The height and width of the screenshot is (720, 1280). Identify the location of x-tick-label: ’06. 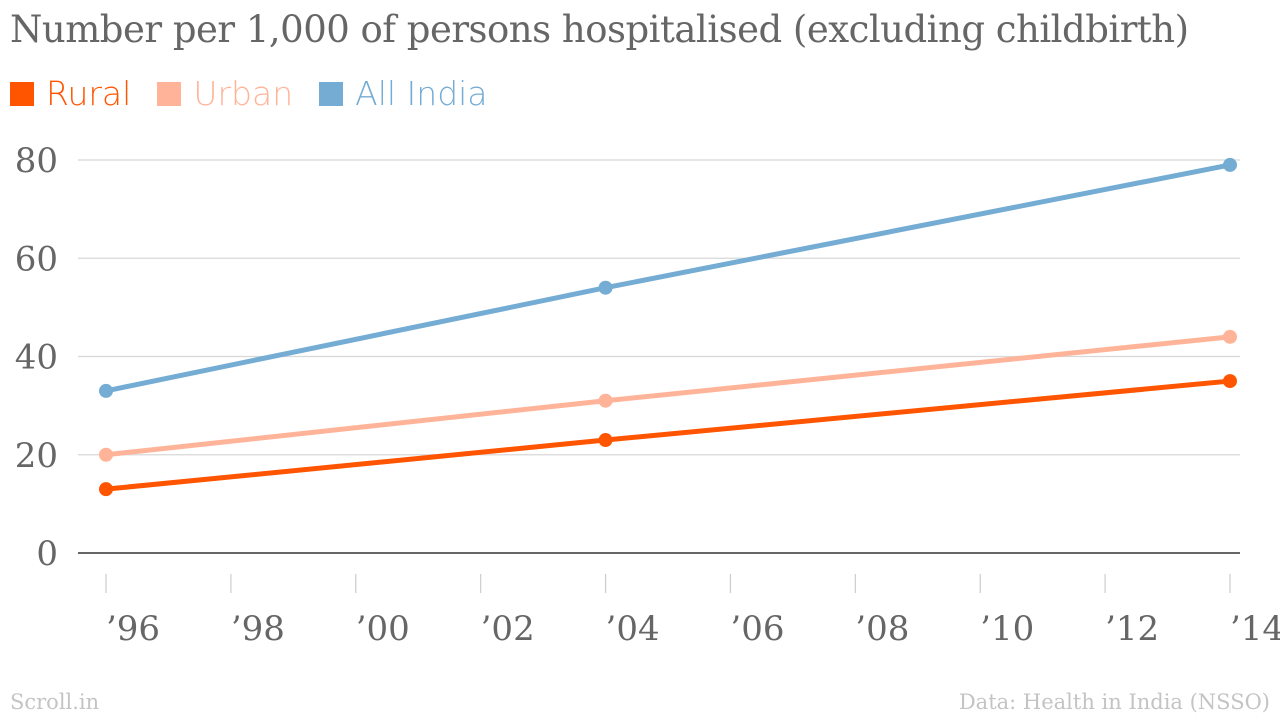
(757, 629).